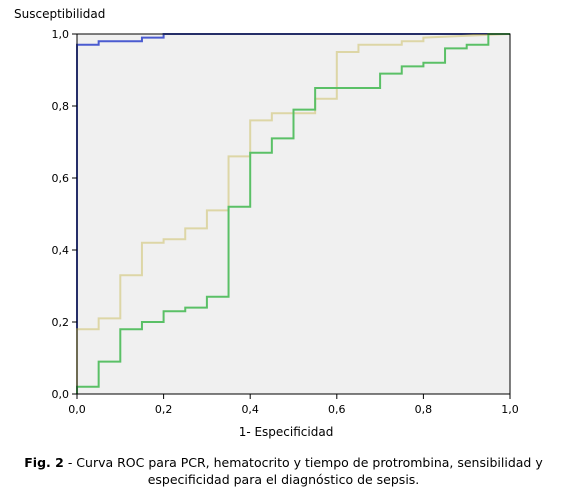 This screenshot has height=493, width=567. I want to click on y-tick-label: 0,4, so click(61, 250).